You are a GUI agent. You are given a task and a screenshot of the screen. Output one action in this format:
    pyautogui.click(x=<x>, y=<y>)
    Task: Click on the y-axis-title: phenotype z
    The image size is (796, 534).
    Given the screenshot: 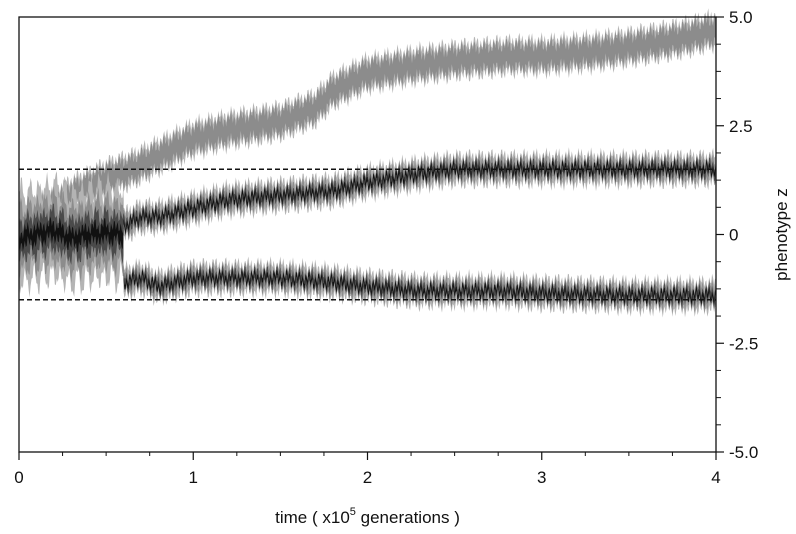 What is the action you would take?
    pyautogui.click(x=781, y=234)
    